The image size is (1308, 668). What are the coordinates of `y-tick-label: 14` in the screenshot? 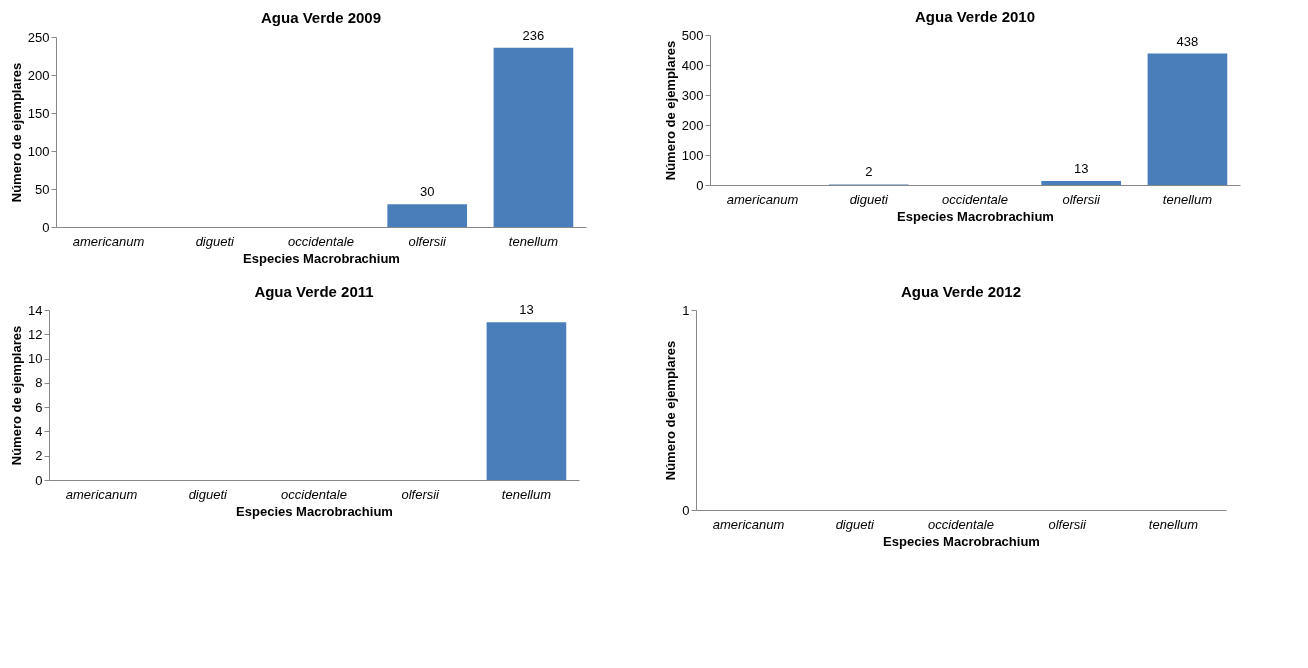 It's located at (35, 310).